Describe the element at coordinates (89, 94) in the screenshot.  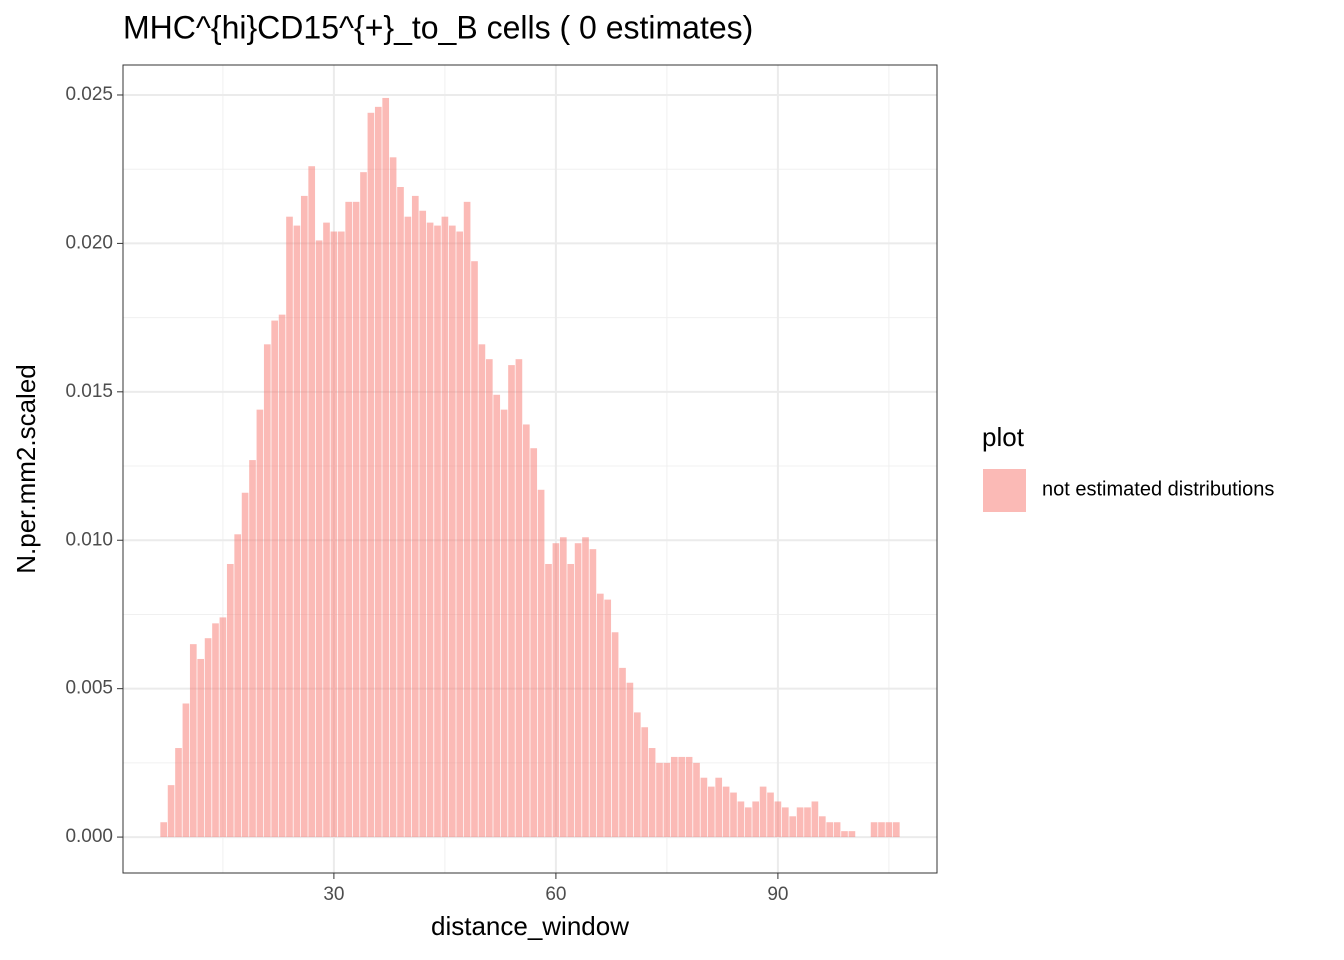
I see `y-tick-label: 0.025` at that location.